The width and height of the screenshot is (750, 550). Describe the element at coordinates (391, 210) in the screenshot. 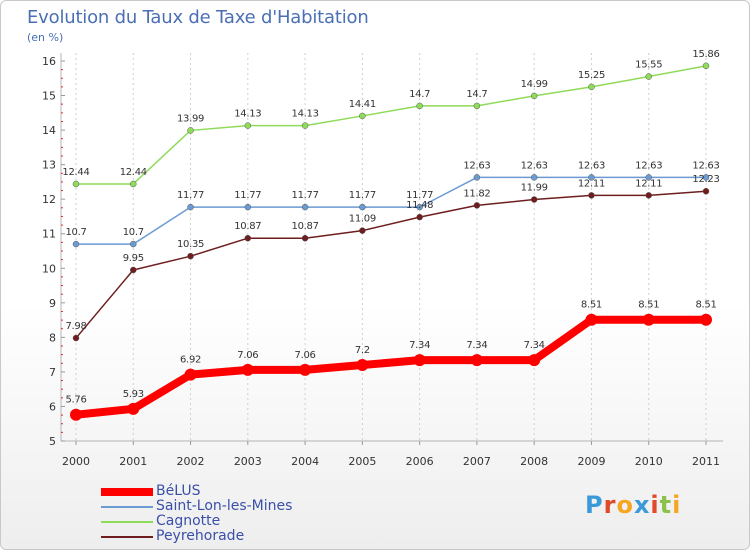

I see `series-line` at that location.